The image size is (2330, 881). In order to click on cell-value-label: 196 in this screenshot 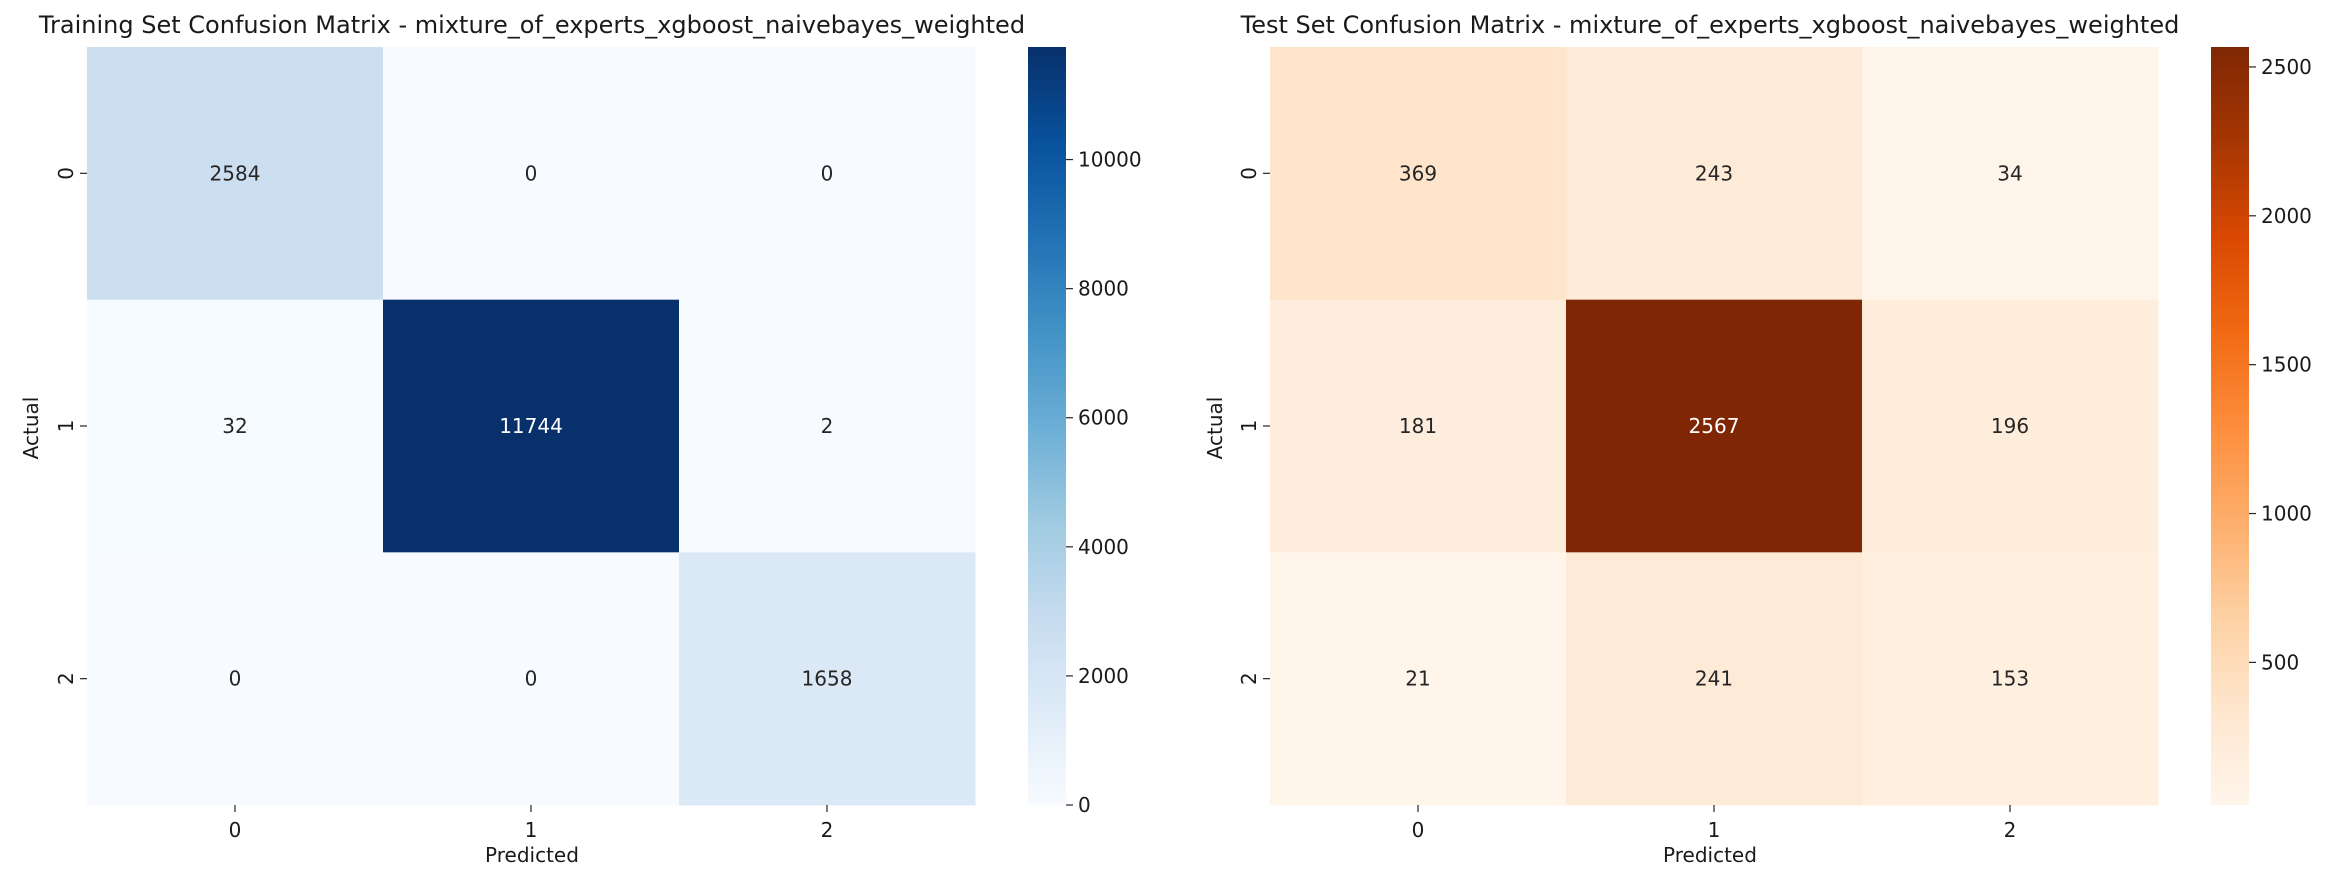, I will do `click(2010, 426)`.